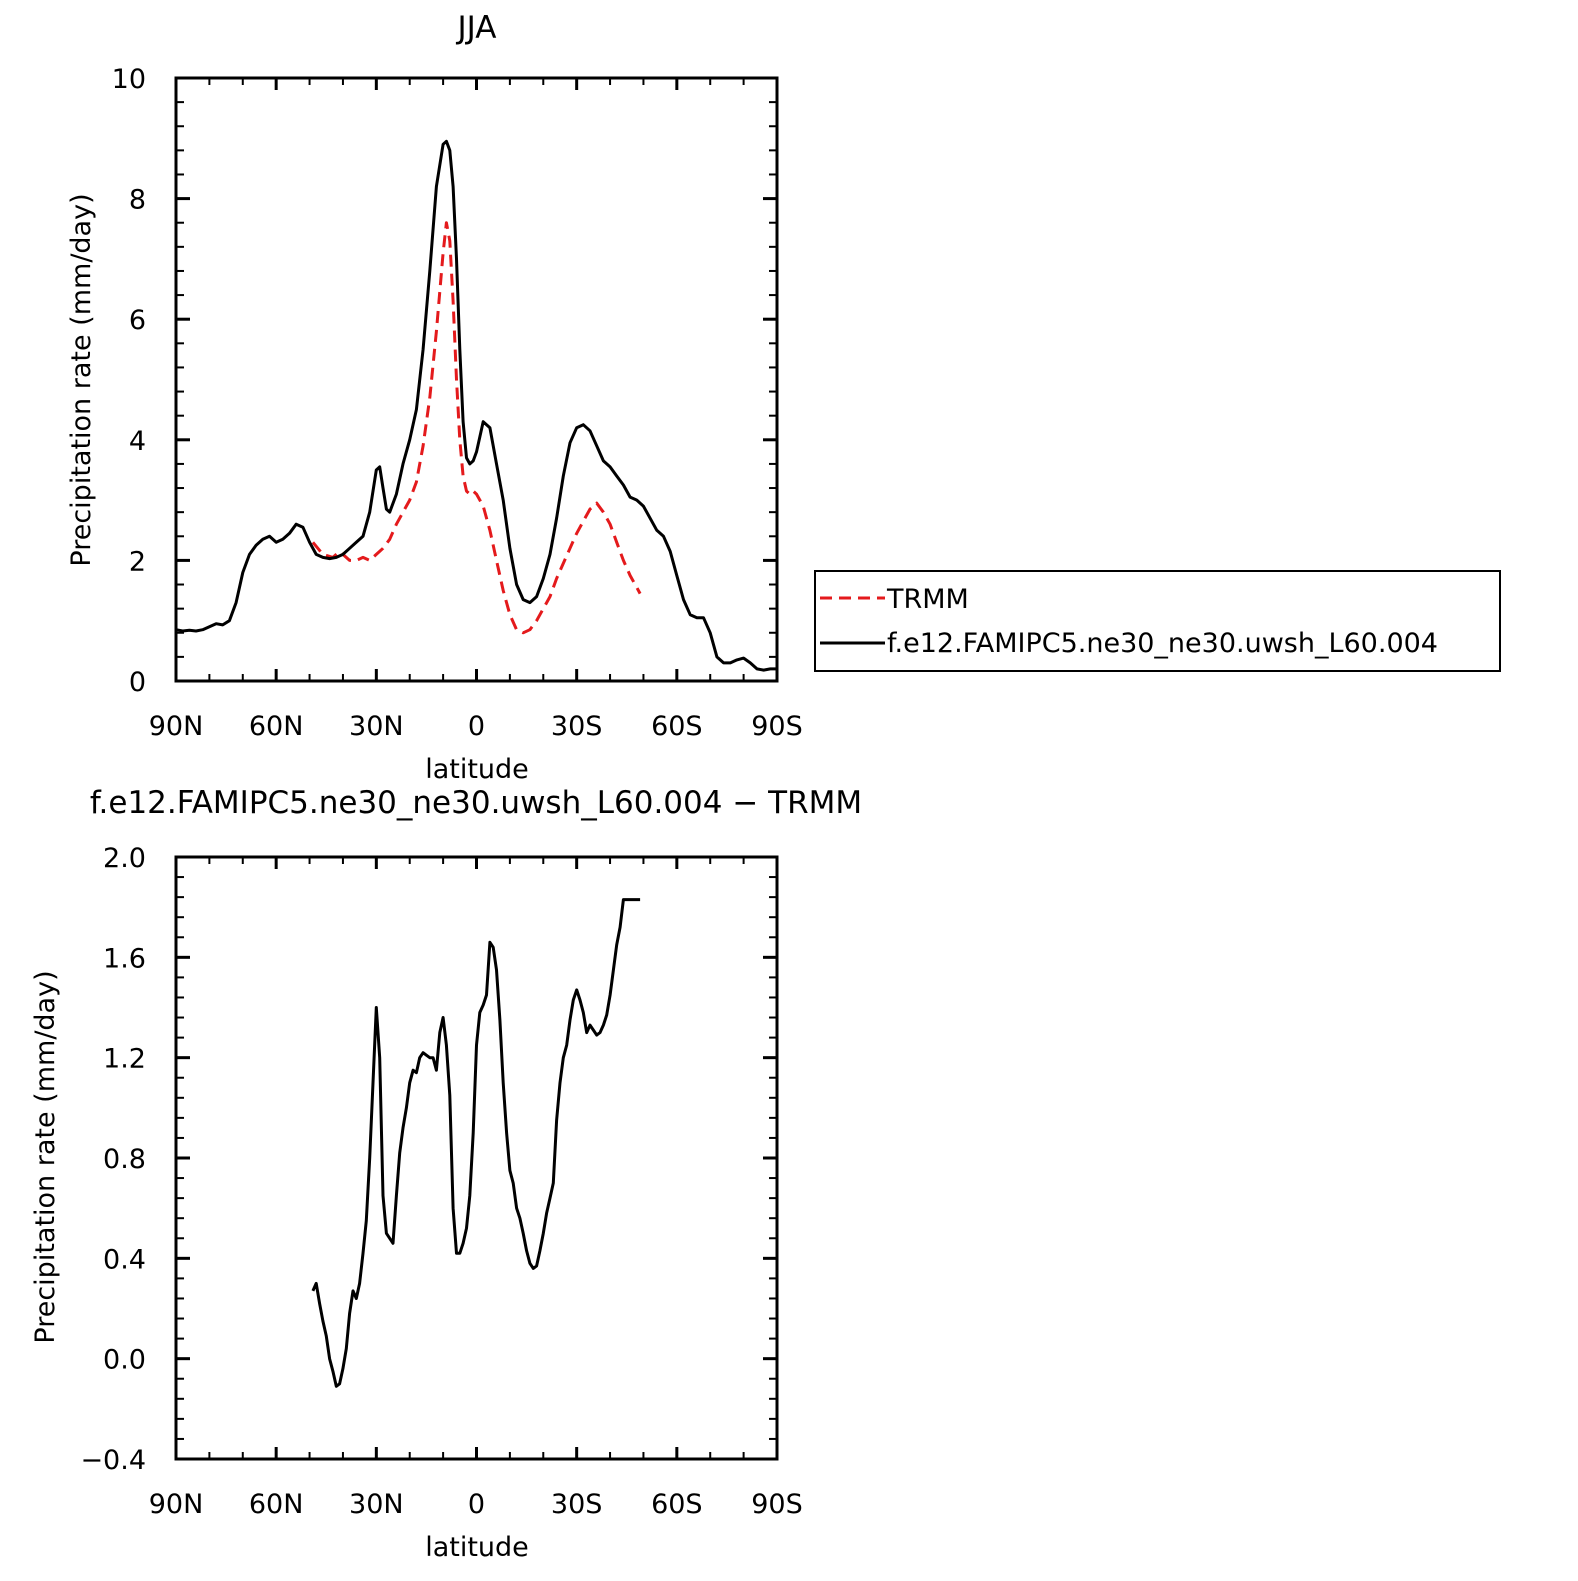  What do you see at coordinates (137, 200) in the screenshot?
I see `chart-0-y-tick-label: 8` at bounding box center [137, 200].